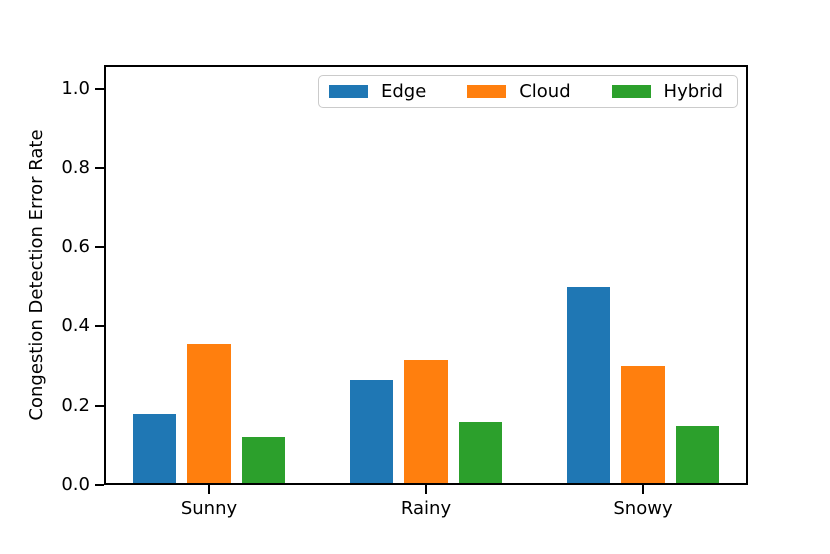  What do you see at coordinates (697, 455) in the screenshot?
I see `bar-hybrid-snowy` at bounding box center [697, 455].